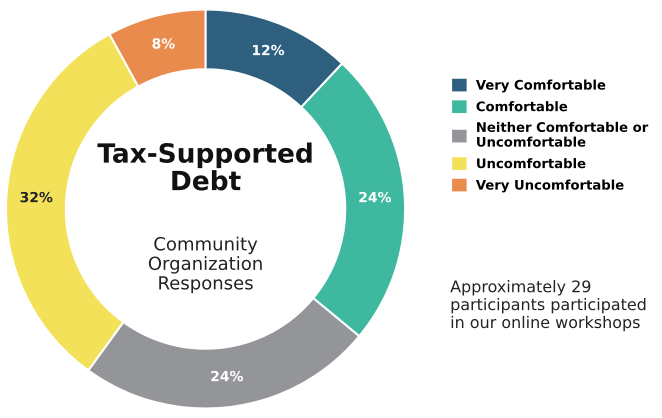  I want to click on text: Community Organization Responses, so click(205, 265).